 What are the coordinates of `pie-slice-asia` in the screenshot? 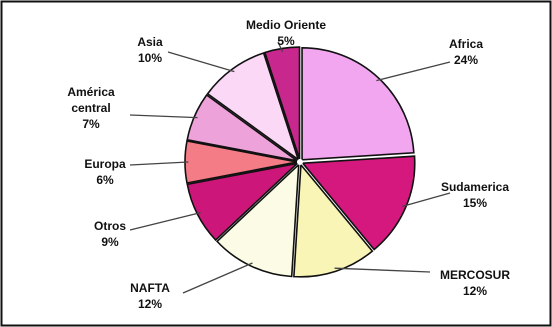 It's located at (253, 107).